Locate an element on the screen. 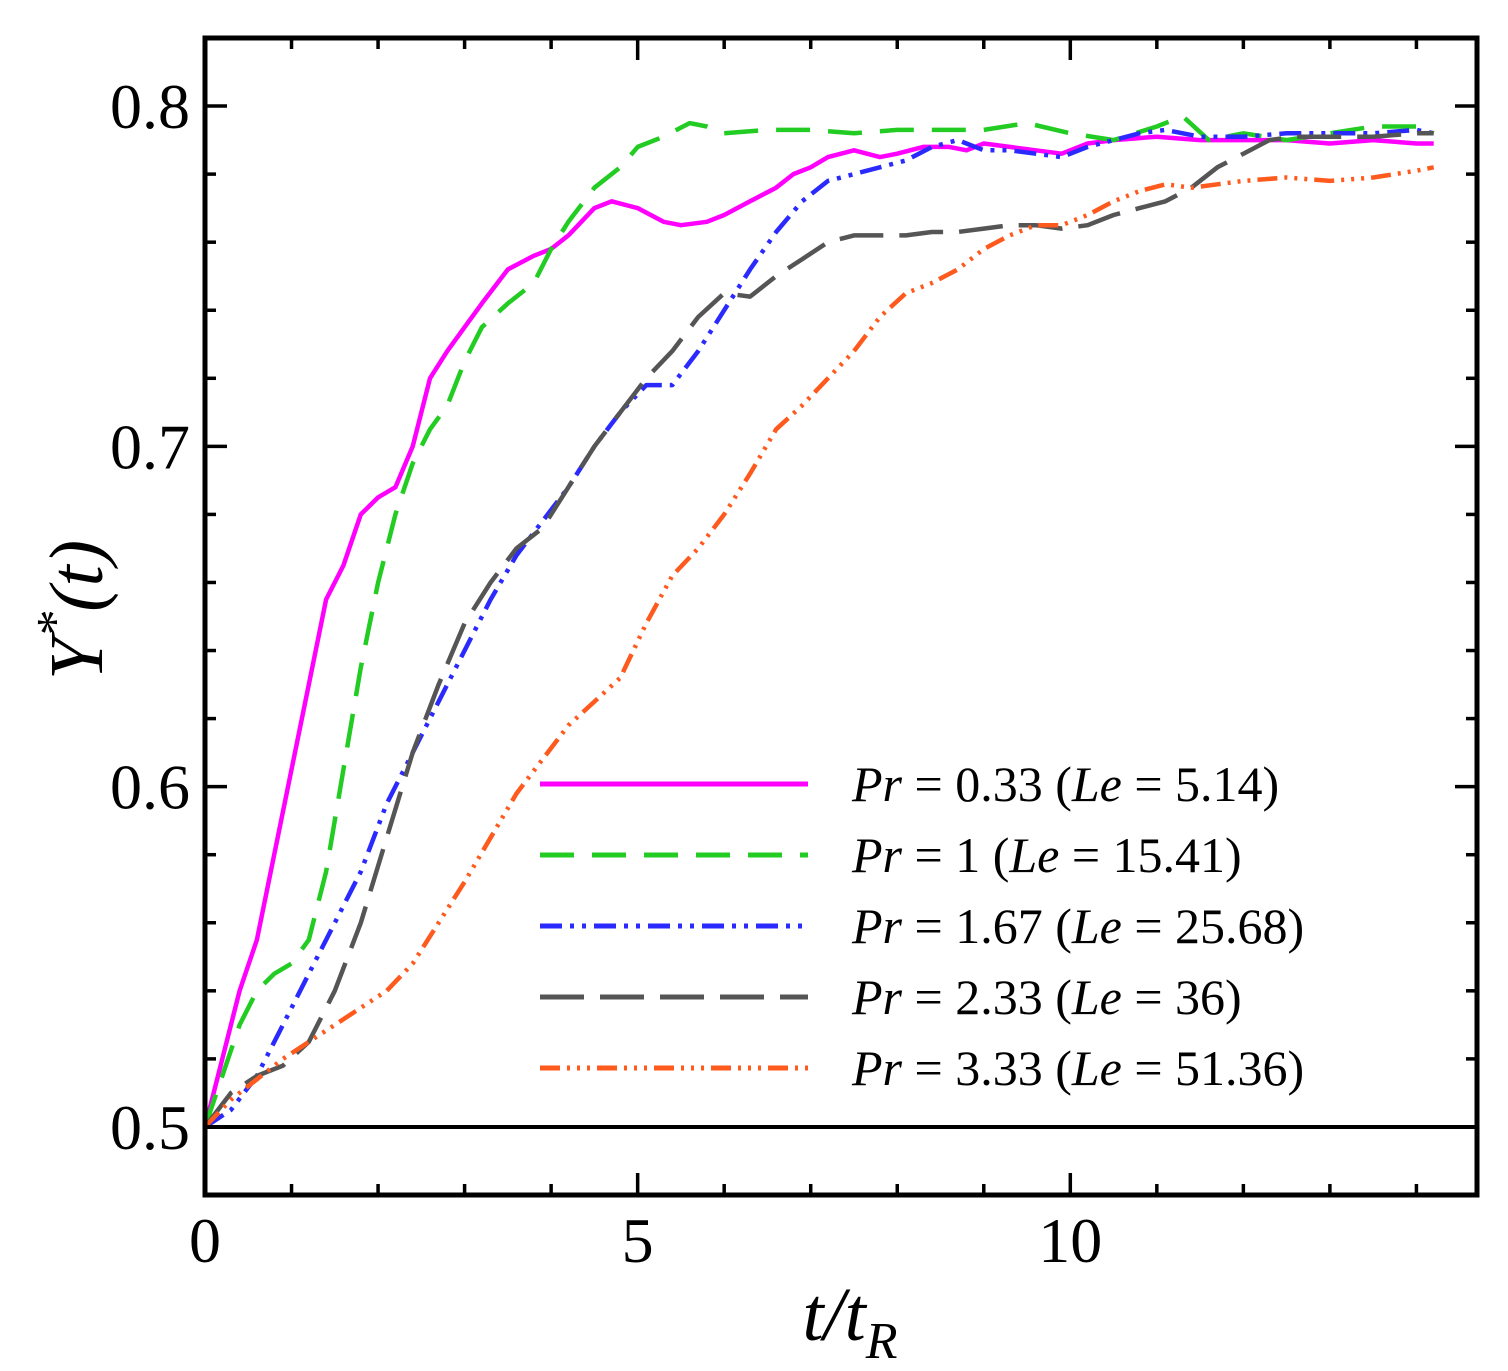  x-tick-label: 0 is located at coordinates (205, 1240).